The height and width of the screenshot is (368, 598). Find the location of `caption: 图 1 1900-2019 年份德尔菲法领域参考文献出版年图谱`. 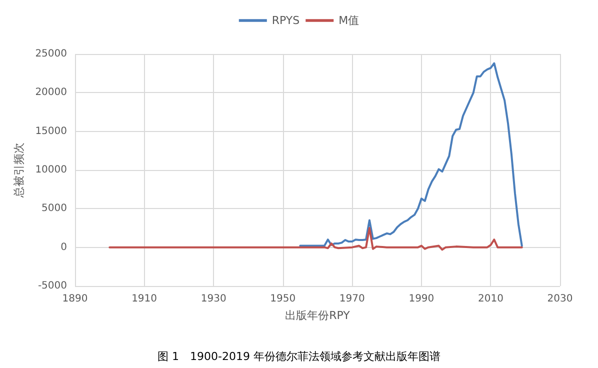

caption: 图 1 1900-2019 年份德尔菲法领域参考文献出版年图谱 is located at coordinates (299, 356).